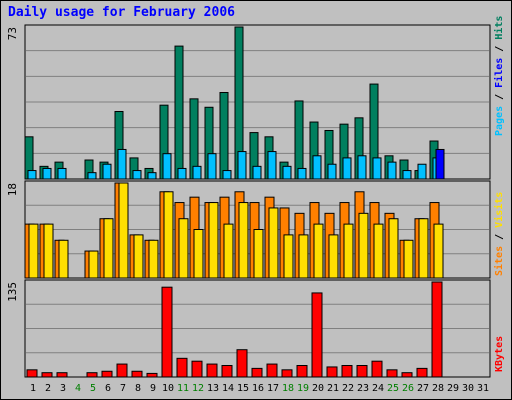 The width and height of the screenshot is (512, 400). What do you see at coordinates (378, 388) in the screenshot?
I see `x-tick-label: 24` at bounding box center [378, 388].